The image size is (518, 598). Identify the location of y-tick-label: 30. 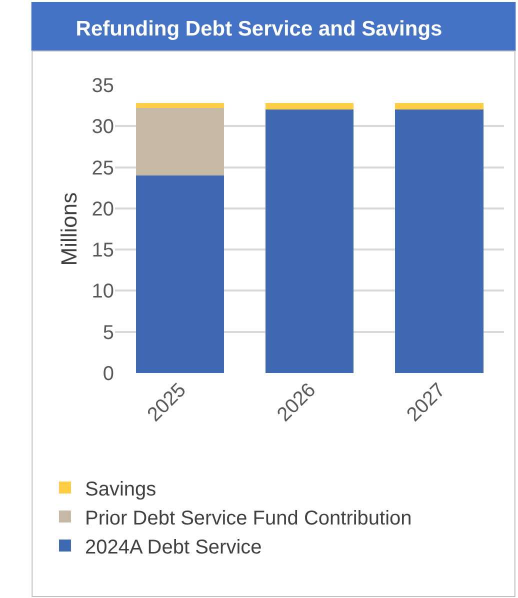
(103, 127).